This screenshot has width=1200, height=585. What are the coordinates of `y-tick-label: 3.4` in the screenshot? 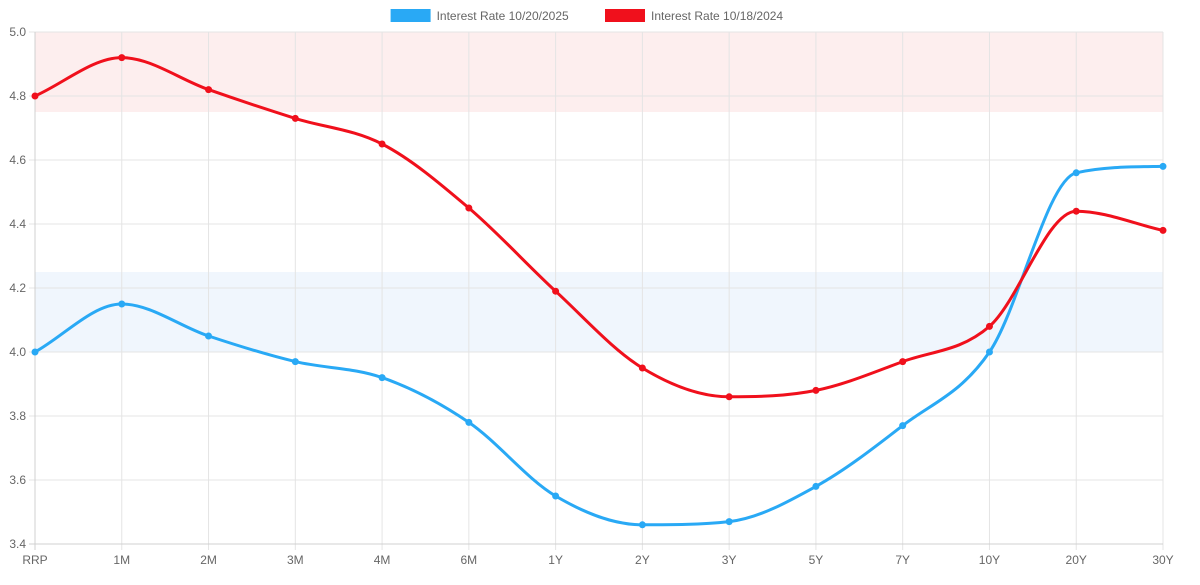 It's located at (17, 544).